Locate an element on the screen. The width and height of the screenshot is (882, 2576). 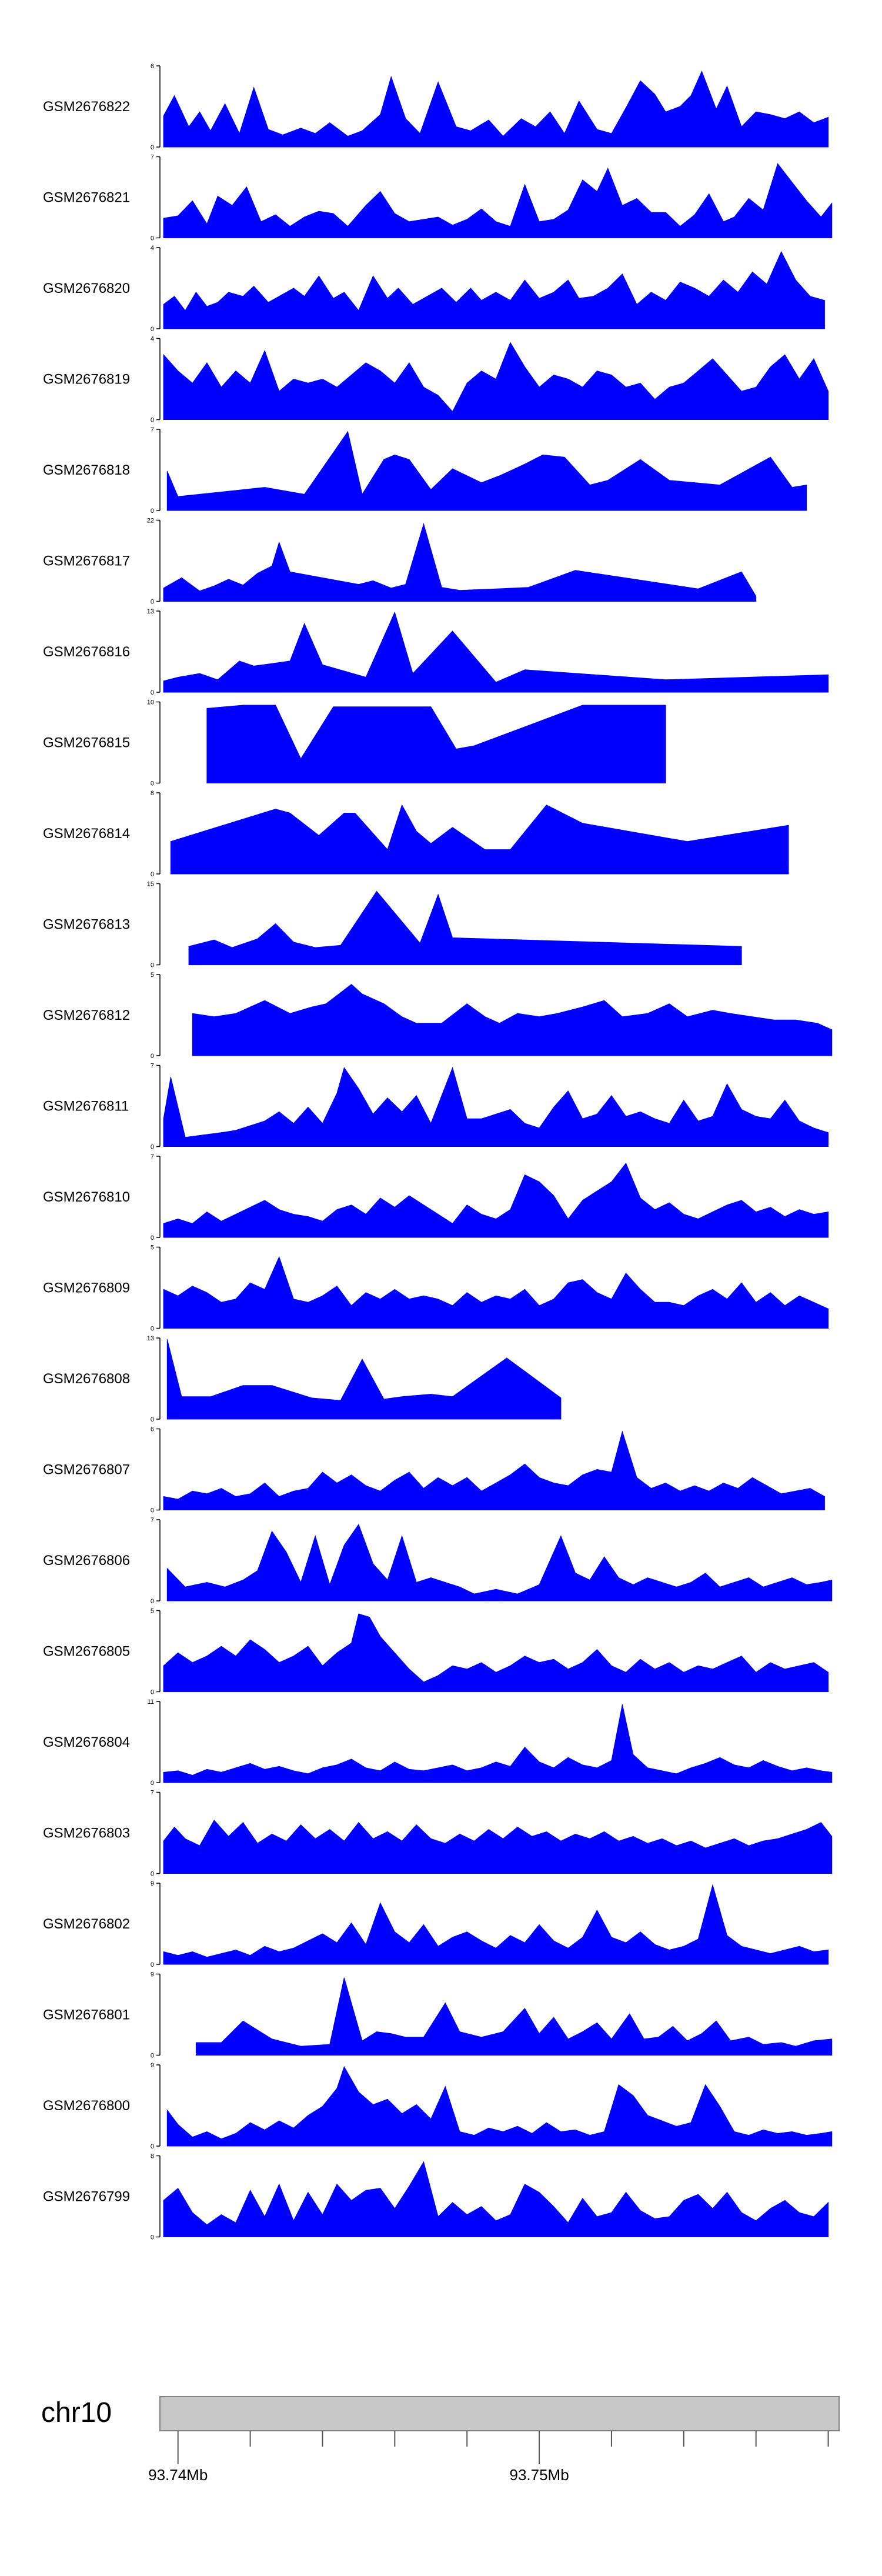
track-label: GSM2676808 is located at coordinates (86, 1379).